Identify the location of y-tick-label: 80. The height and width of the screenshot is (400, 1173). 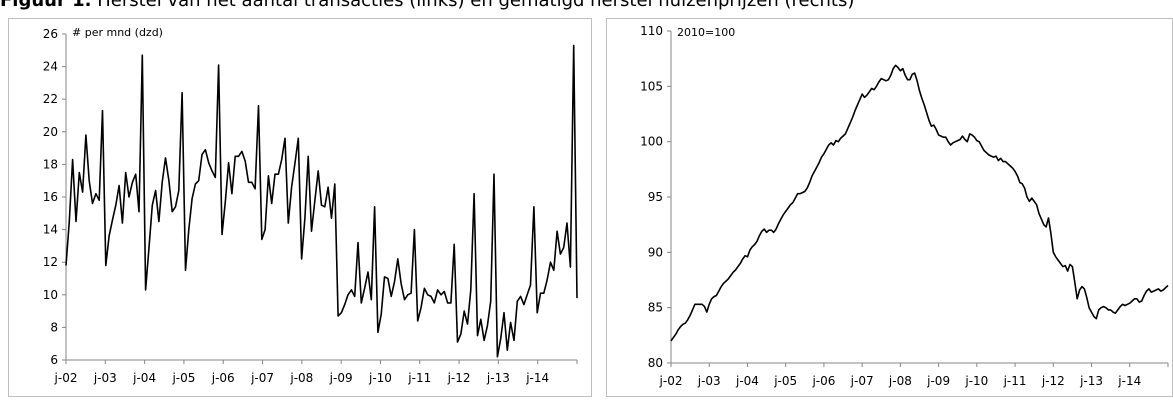
(655, 363).